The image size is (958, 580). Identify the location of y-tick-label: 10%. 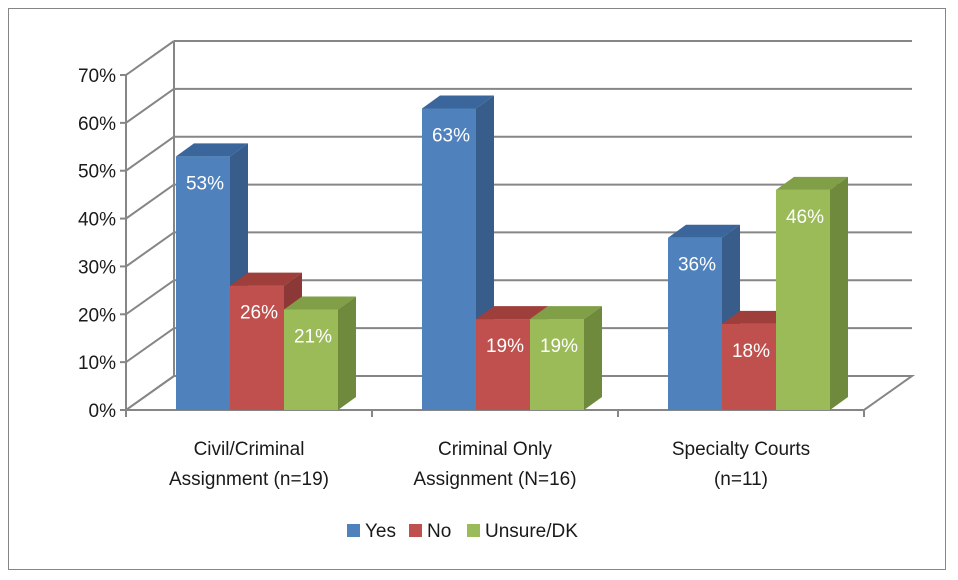
(97, 363).